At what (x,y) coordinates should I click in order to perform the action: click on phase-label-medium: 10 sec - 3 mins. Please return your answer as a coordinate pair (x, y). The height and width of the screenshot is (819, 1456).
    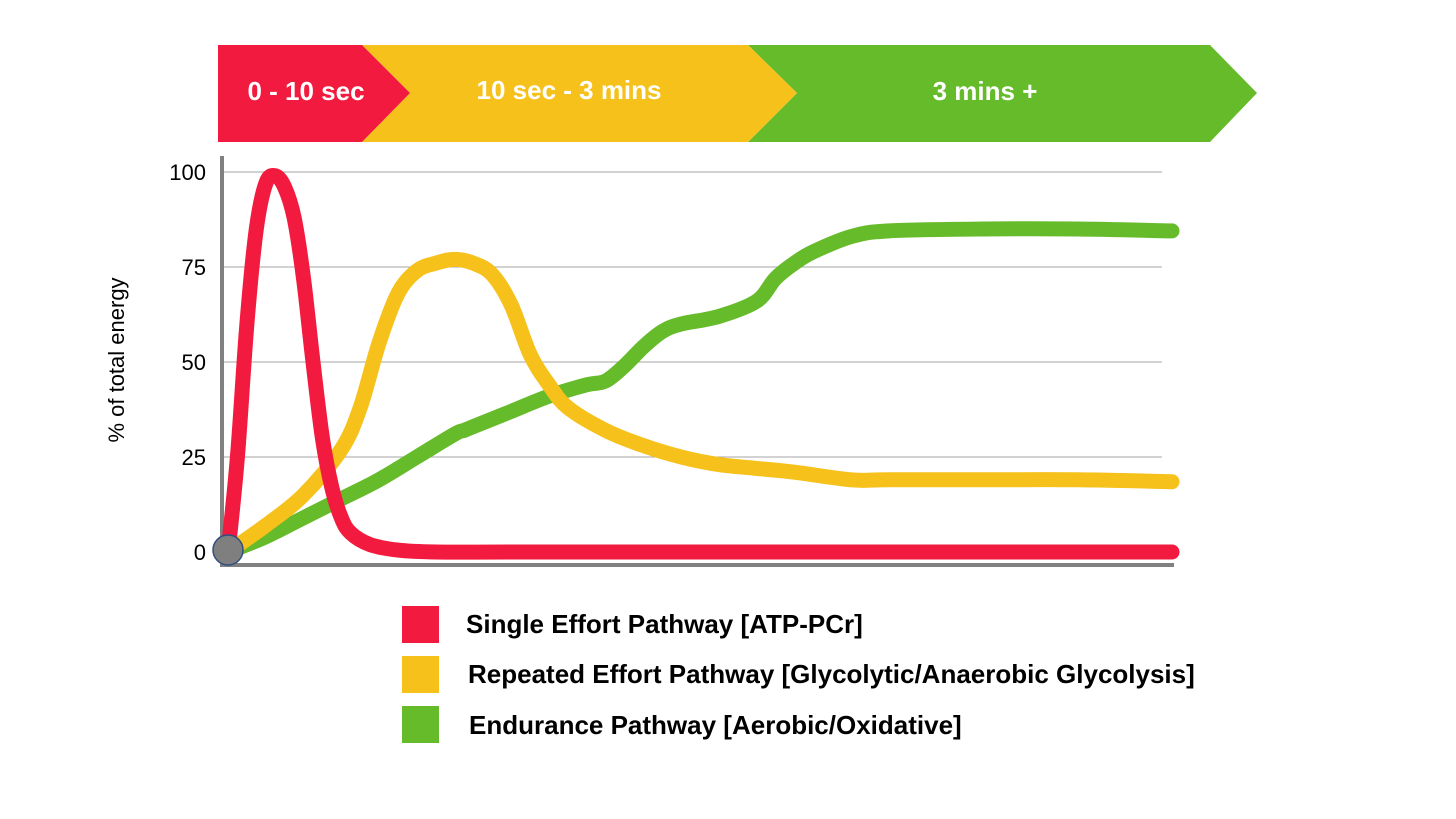
    Looking at the image, I should click on (569, 90).